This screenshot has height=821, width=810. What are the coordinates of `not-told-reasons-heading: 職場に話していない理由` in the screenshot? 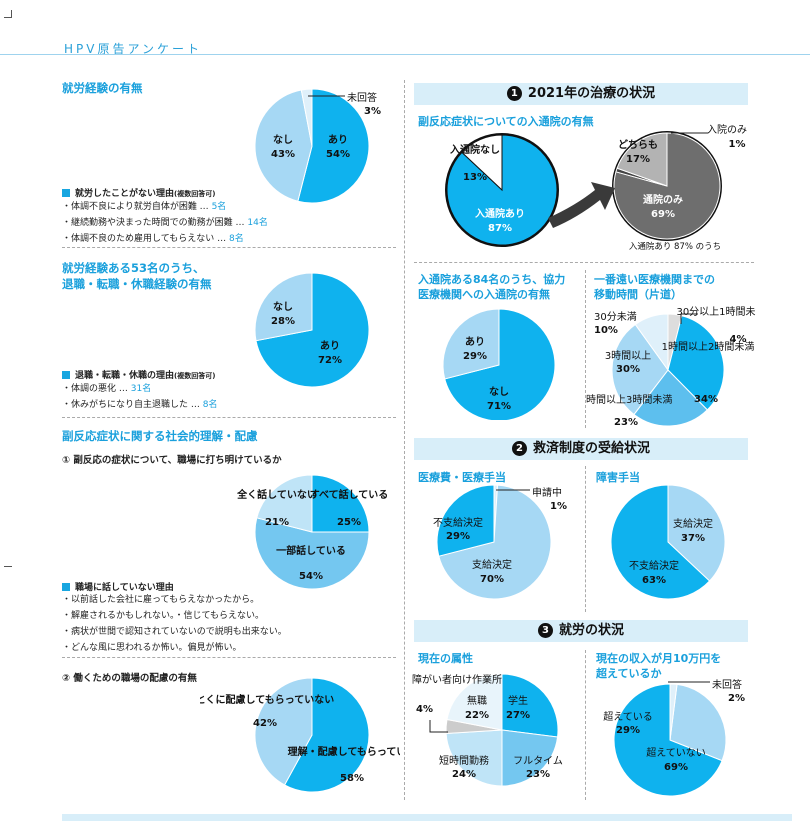 It's located at (118, 586).